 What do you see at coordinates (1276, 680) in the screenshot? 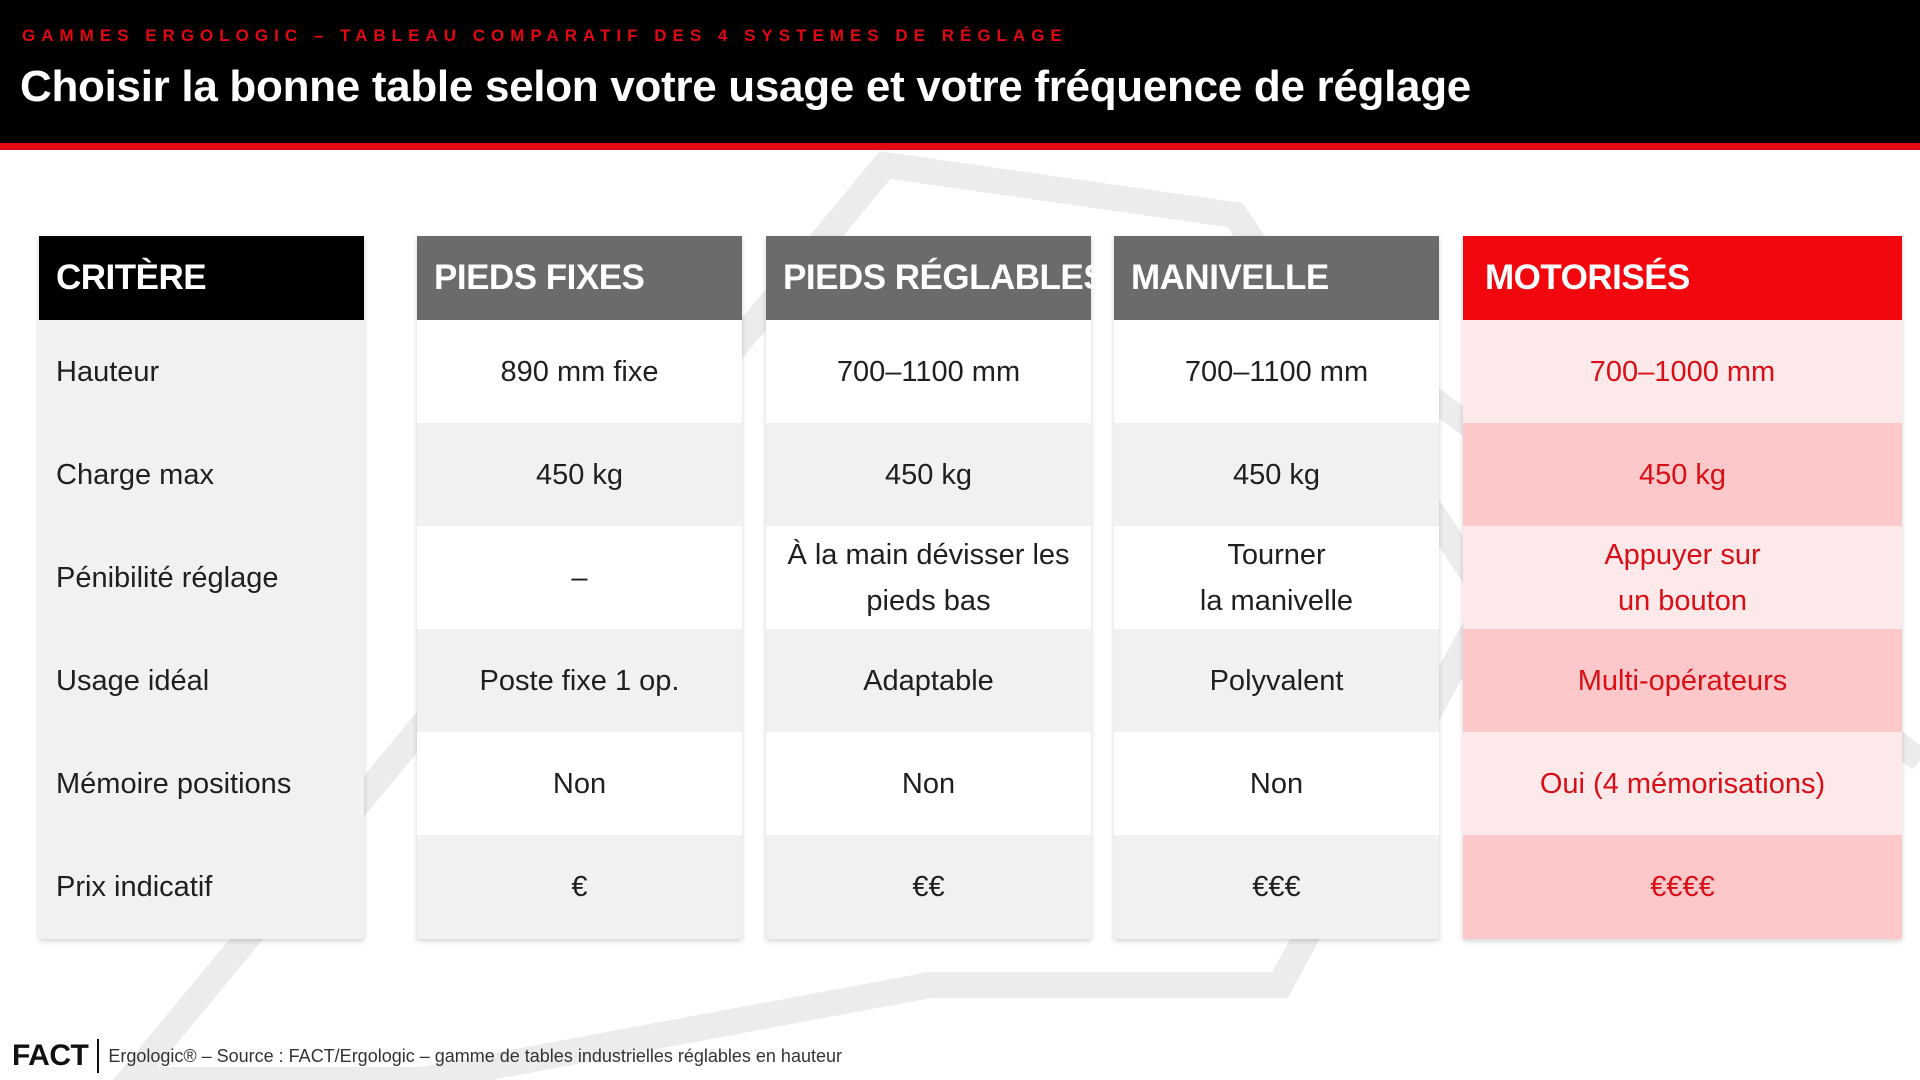
I see `table-cell: Polyvalent` at bounding box center [1276, 680].